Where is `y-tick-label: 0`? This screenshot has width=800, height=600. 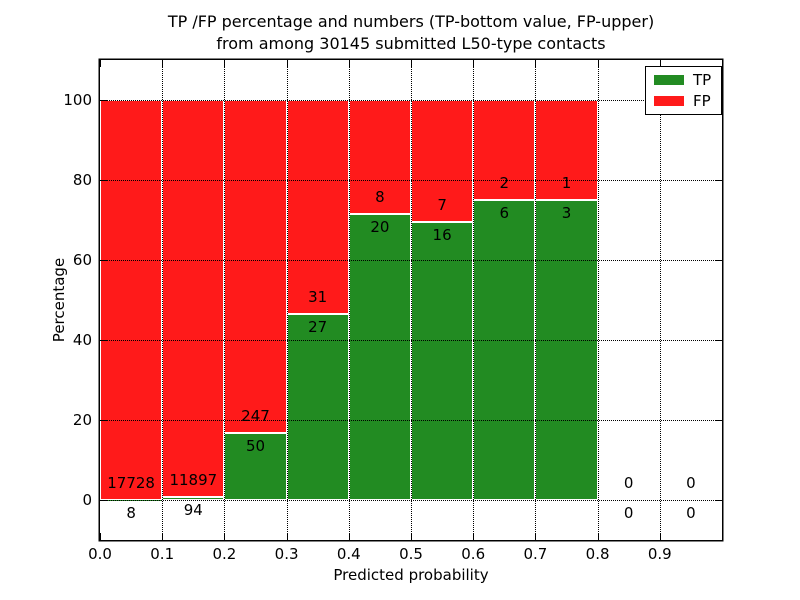 y-tick-label: 0 is located at coordinates (87, 500).